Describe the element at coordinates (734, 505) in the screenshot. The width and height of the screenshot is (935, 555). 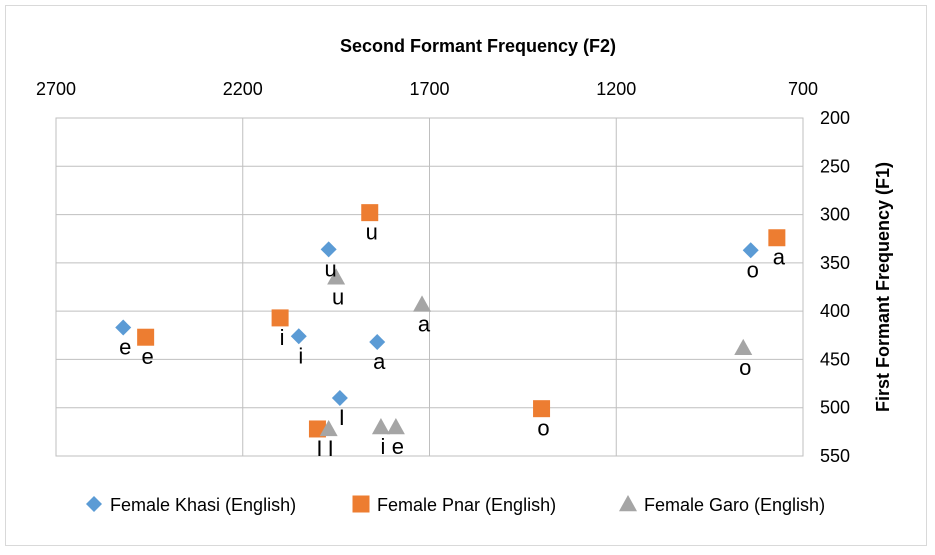
I see `legend-entry: Female Garo (English)` at that location.